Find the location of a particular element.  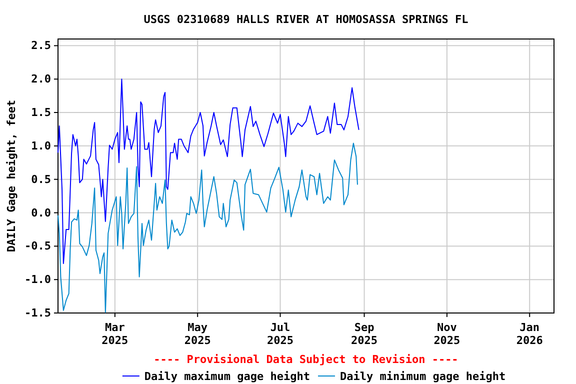

x-tick-label: Jan 2026 is located at coordinates (530, 334).